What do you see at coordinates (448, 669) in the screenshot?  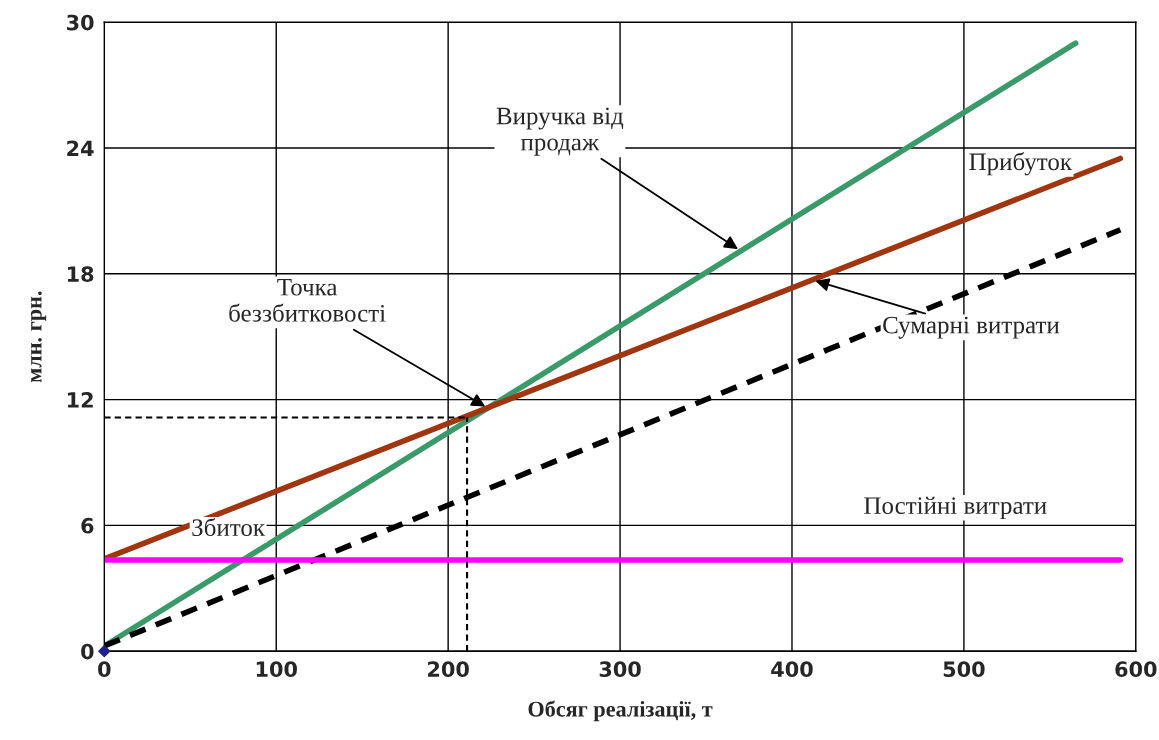 I see `x-tick-label: 200` at bounding box center [448, 669].